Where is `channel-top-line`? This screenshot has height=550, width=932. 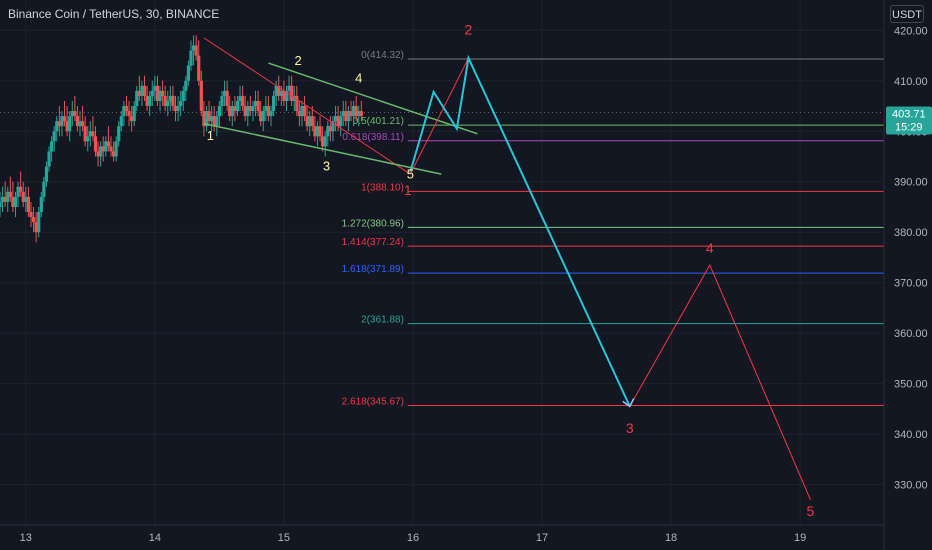 channel-top-line is located at coordinates (373, 98).